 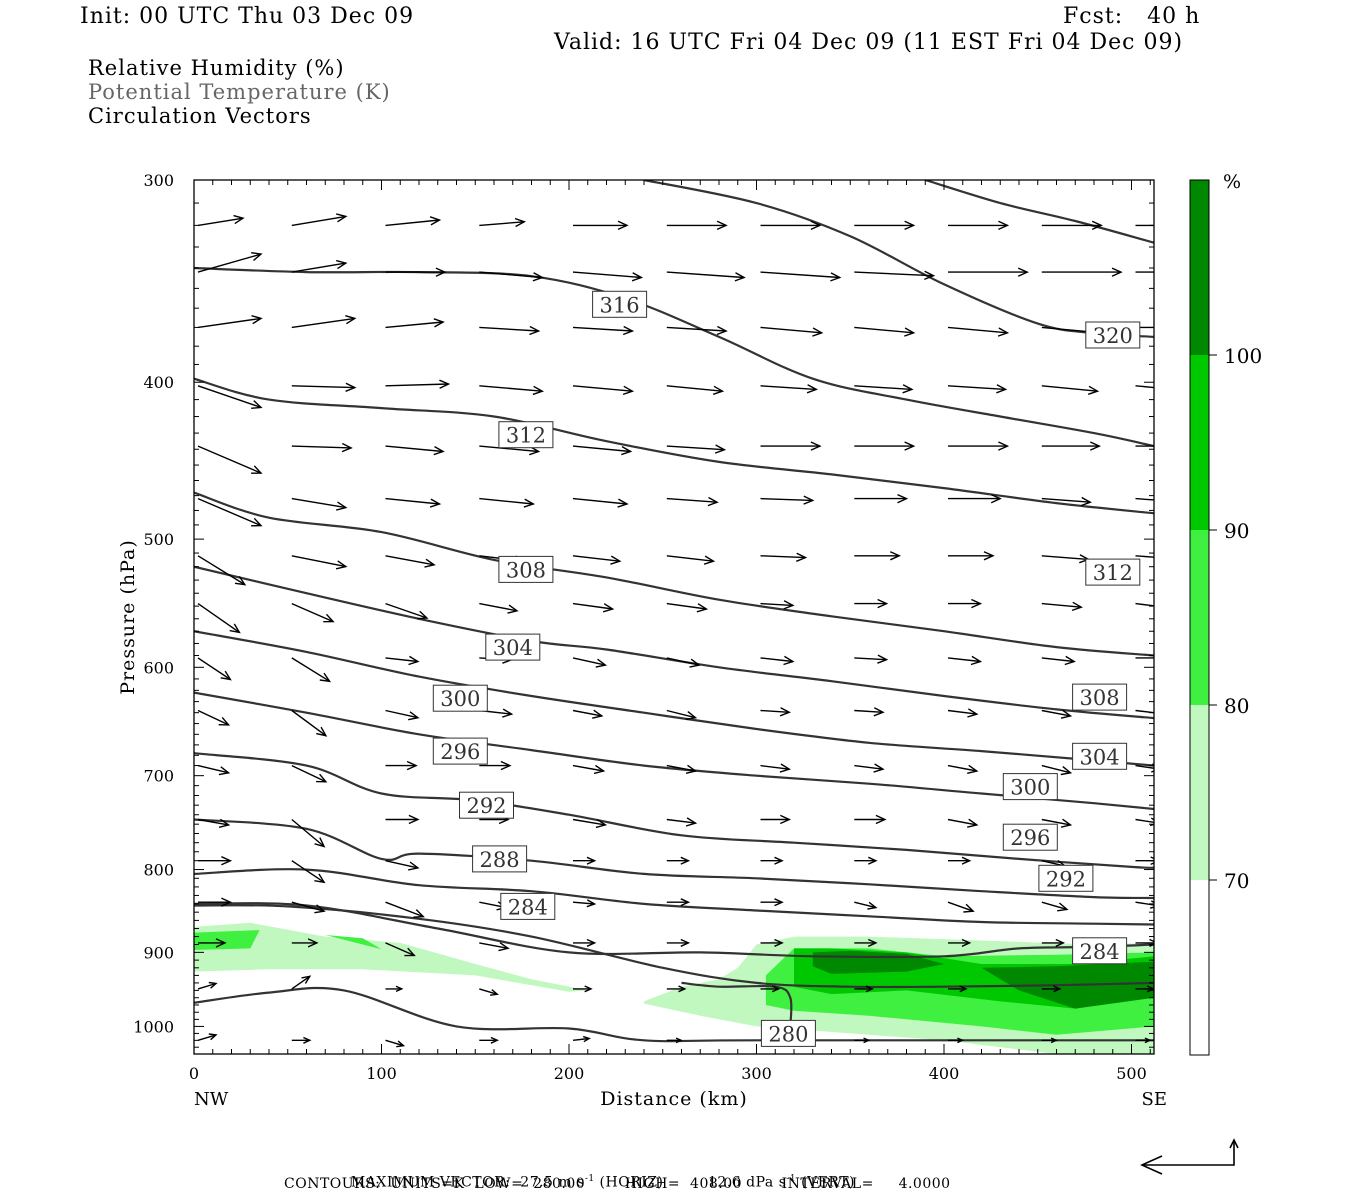 I want to click on contour-label-308: 308, so click(x=526, y=569).